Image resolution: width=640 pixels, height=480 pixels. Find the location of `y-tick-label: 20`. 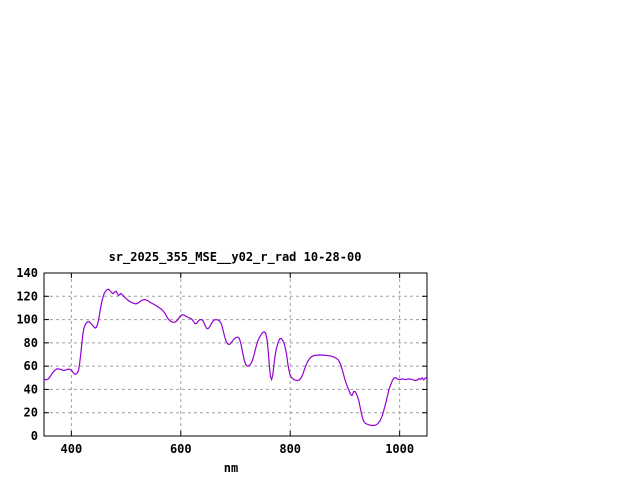

y-tick-label: 20 is located at coordinates (31, 413).